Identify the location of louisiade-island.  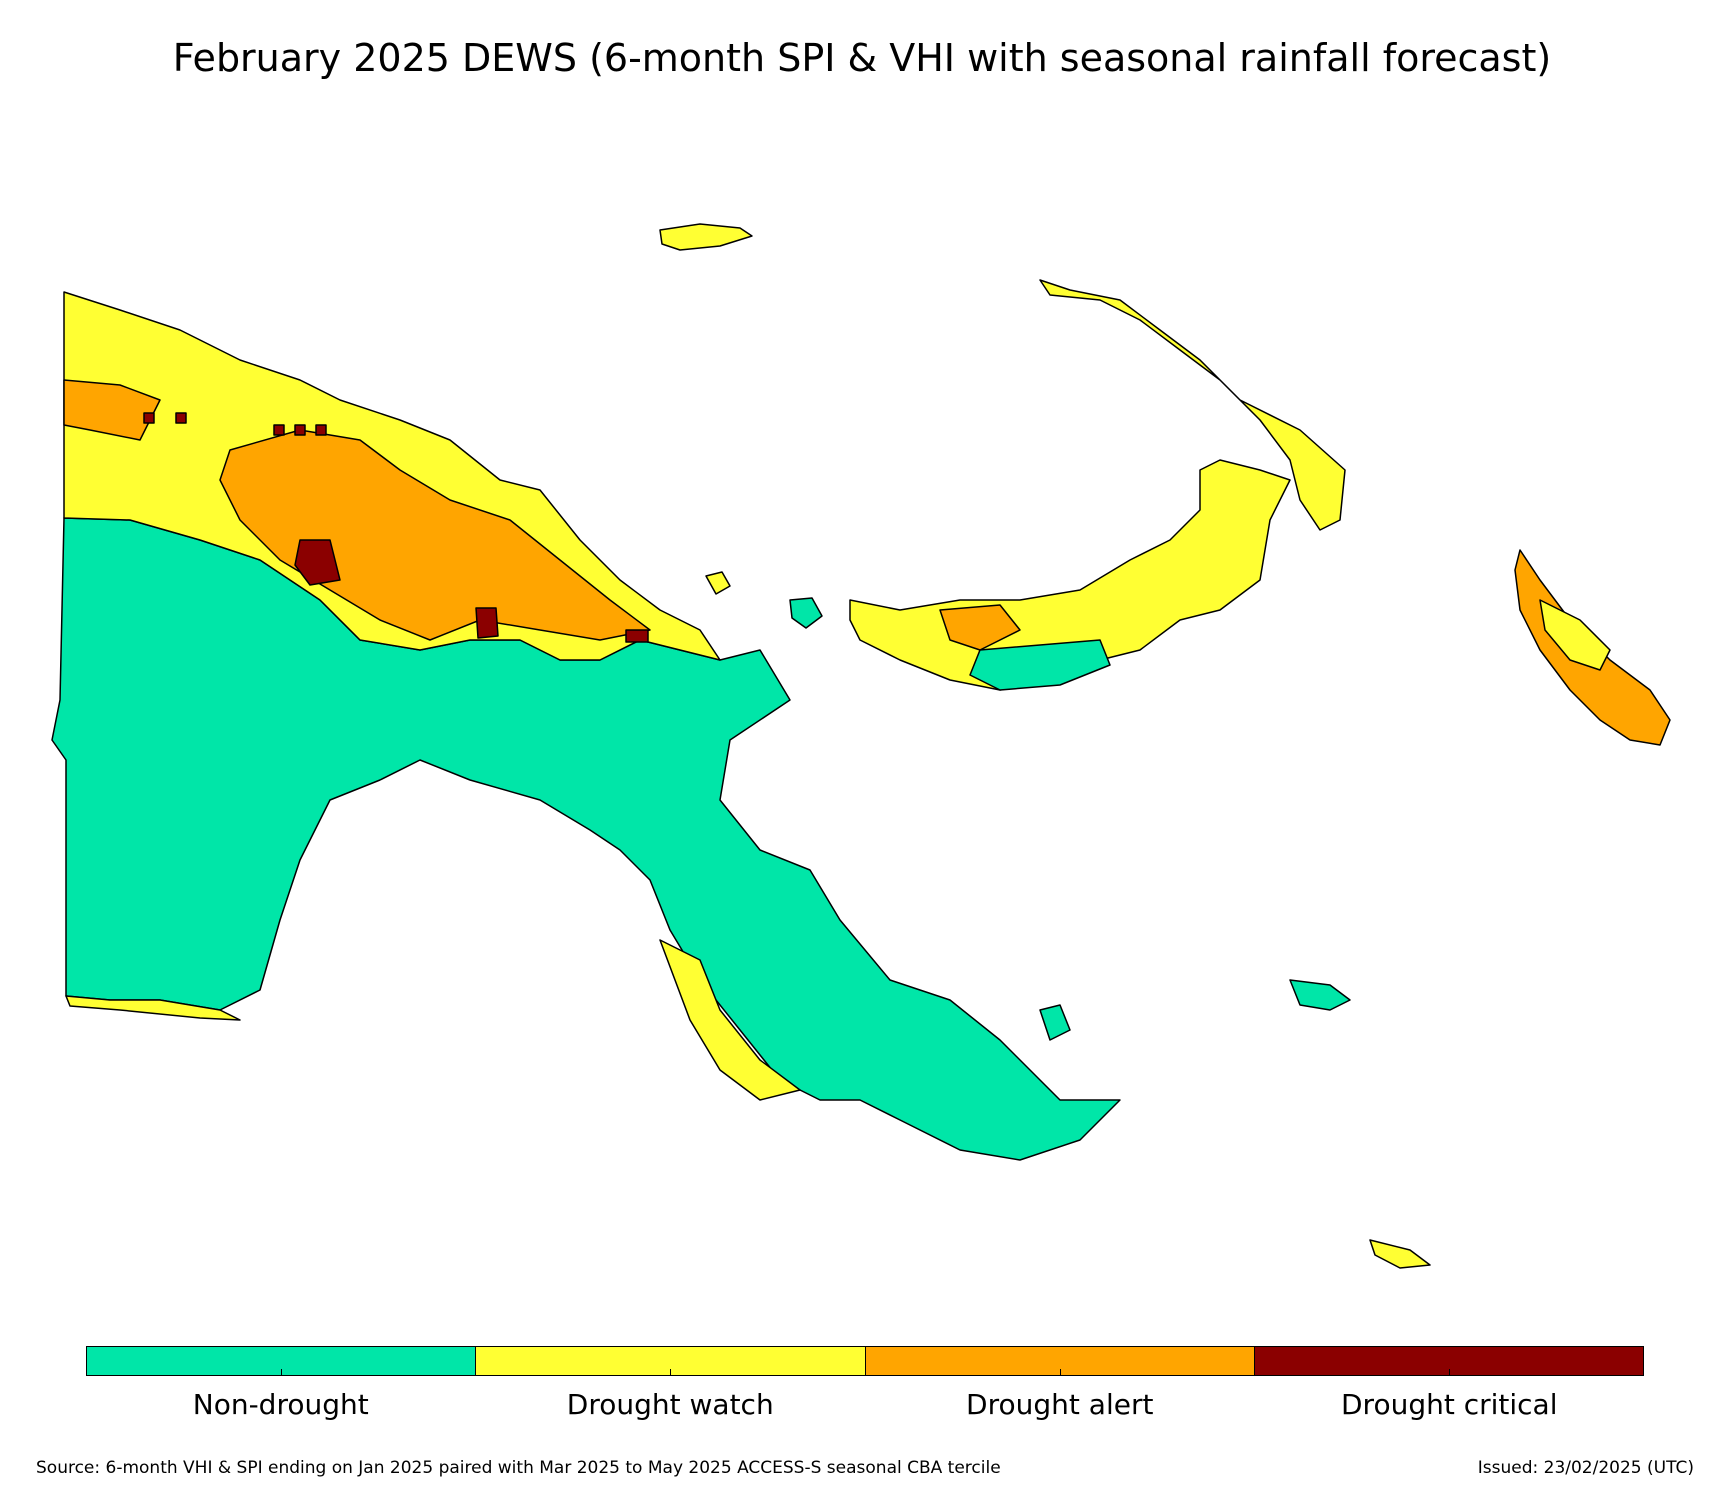
(1400, 1254).